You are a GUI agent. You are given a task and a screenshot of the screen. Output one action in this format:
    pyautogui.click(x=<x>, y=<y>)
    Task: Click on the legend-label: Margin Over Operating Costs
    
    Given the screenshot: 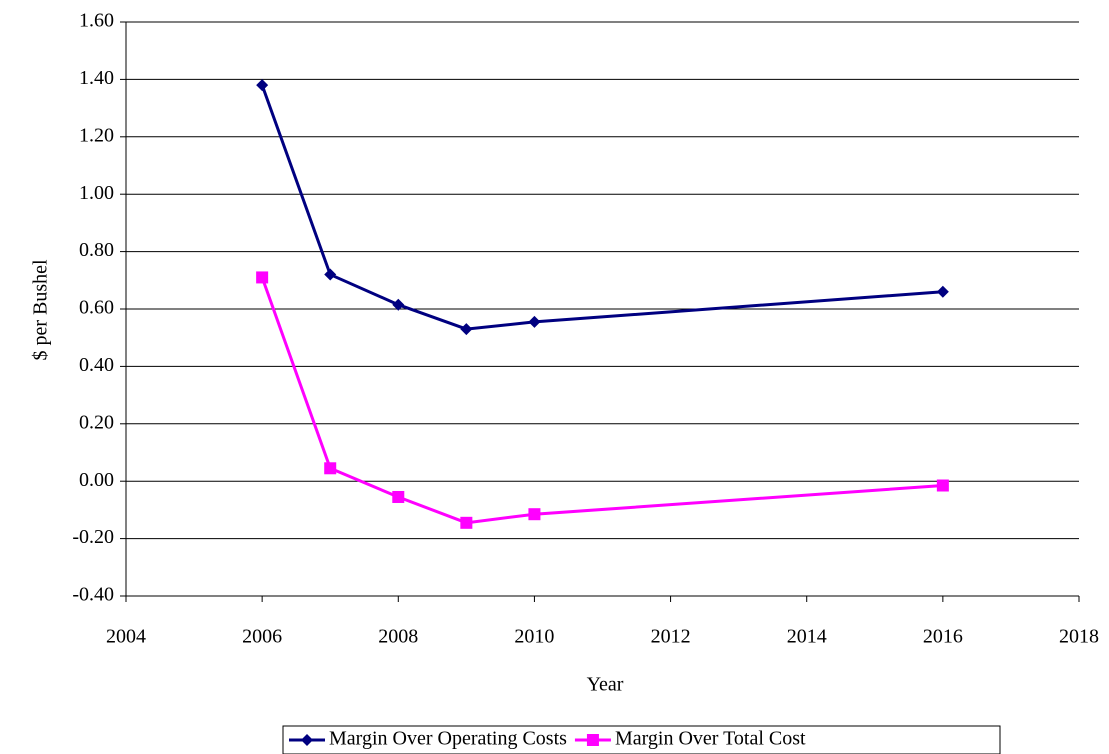 What is the action you would take?
    pyautogui.click(x=448, y=739)
    